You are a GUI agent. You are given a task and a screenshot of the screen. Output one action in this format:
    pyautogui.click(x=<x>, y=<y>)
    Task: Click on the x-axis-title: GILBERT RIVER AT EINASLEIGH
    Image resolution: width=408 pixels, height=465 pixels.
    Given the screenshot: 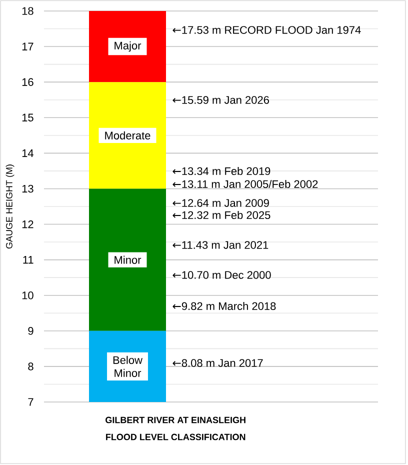 What is the action you would take?
    pyautogui.click(x=176, y=420)
    